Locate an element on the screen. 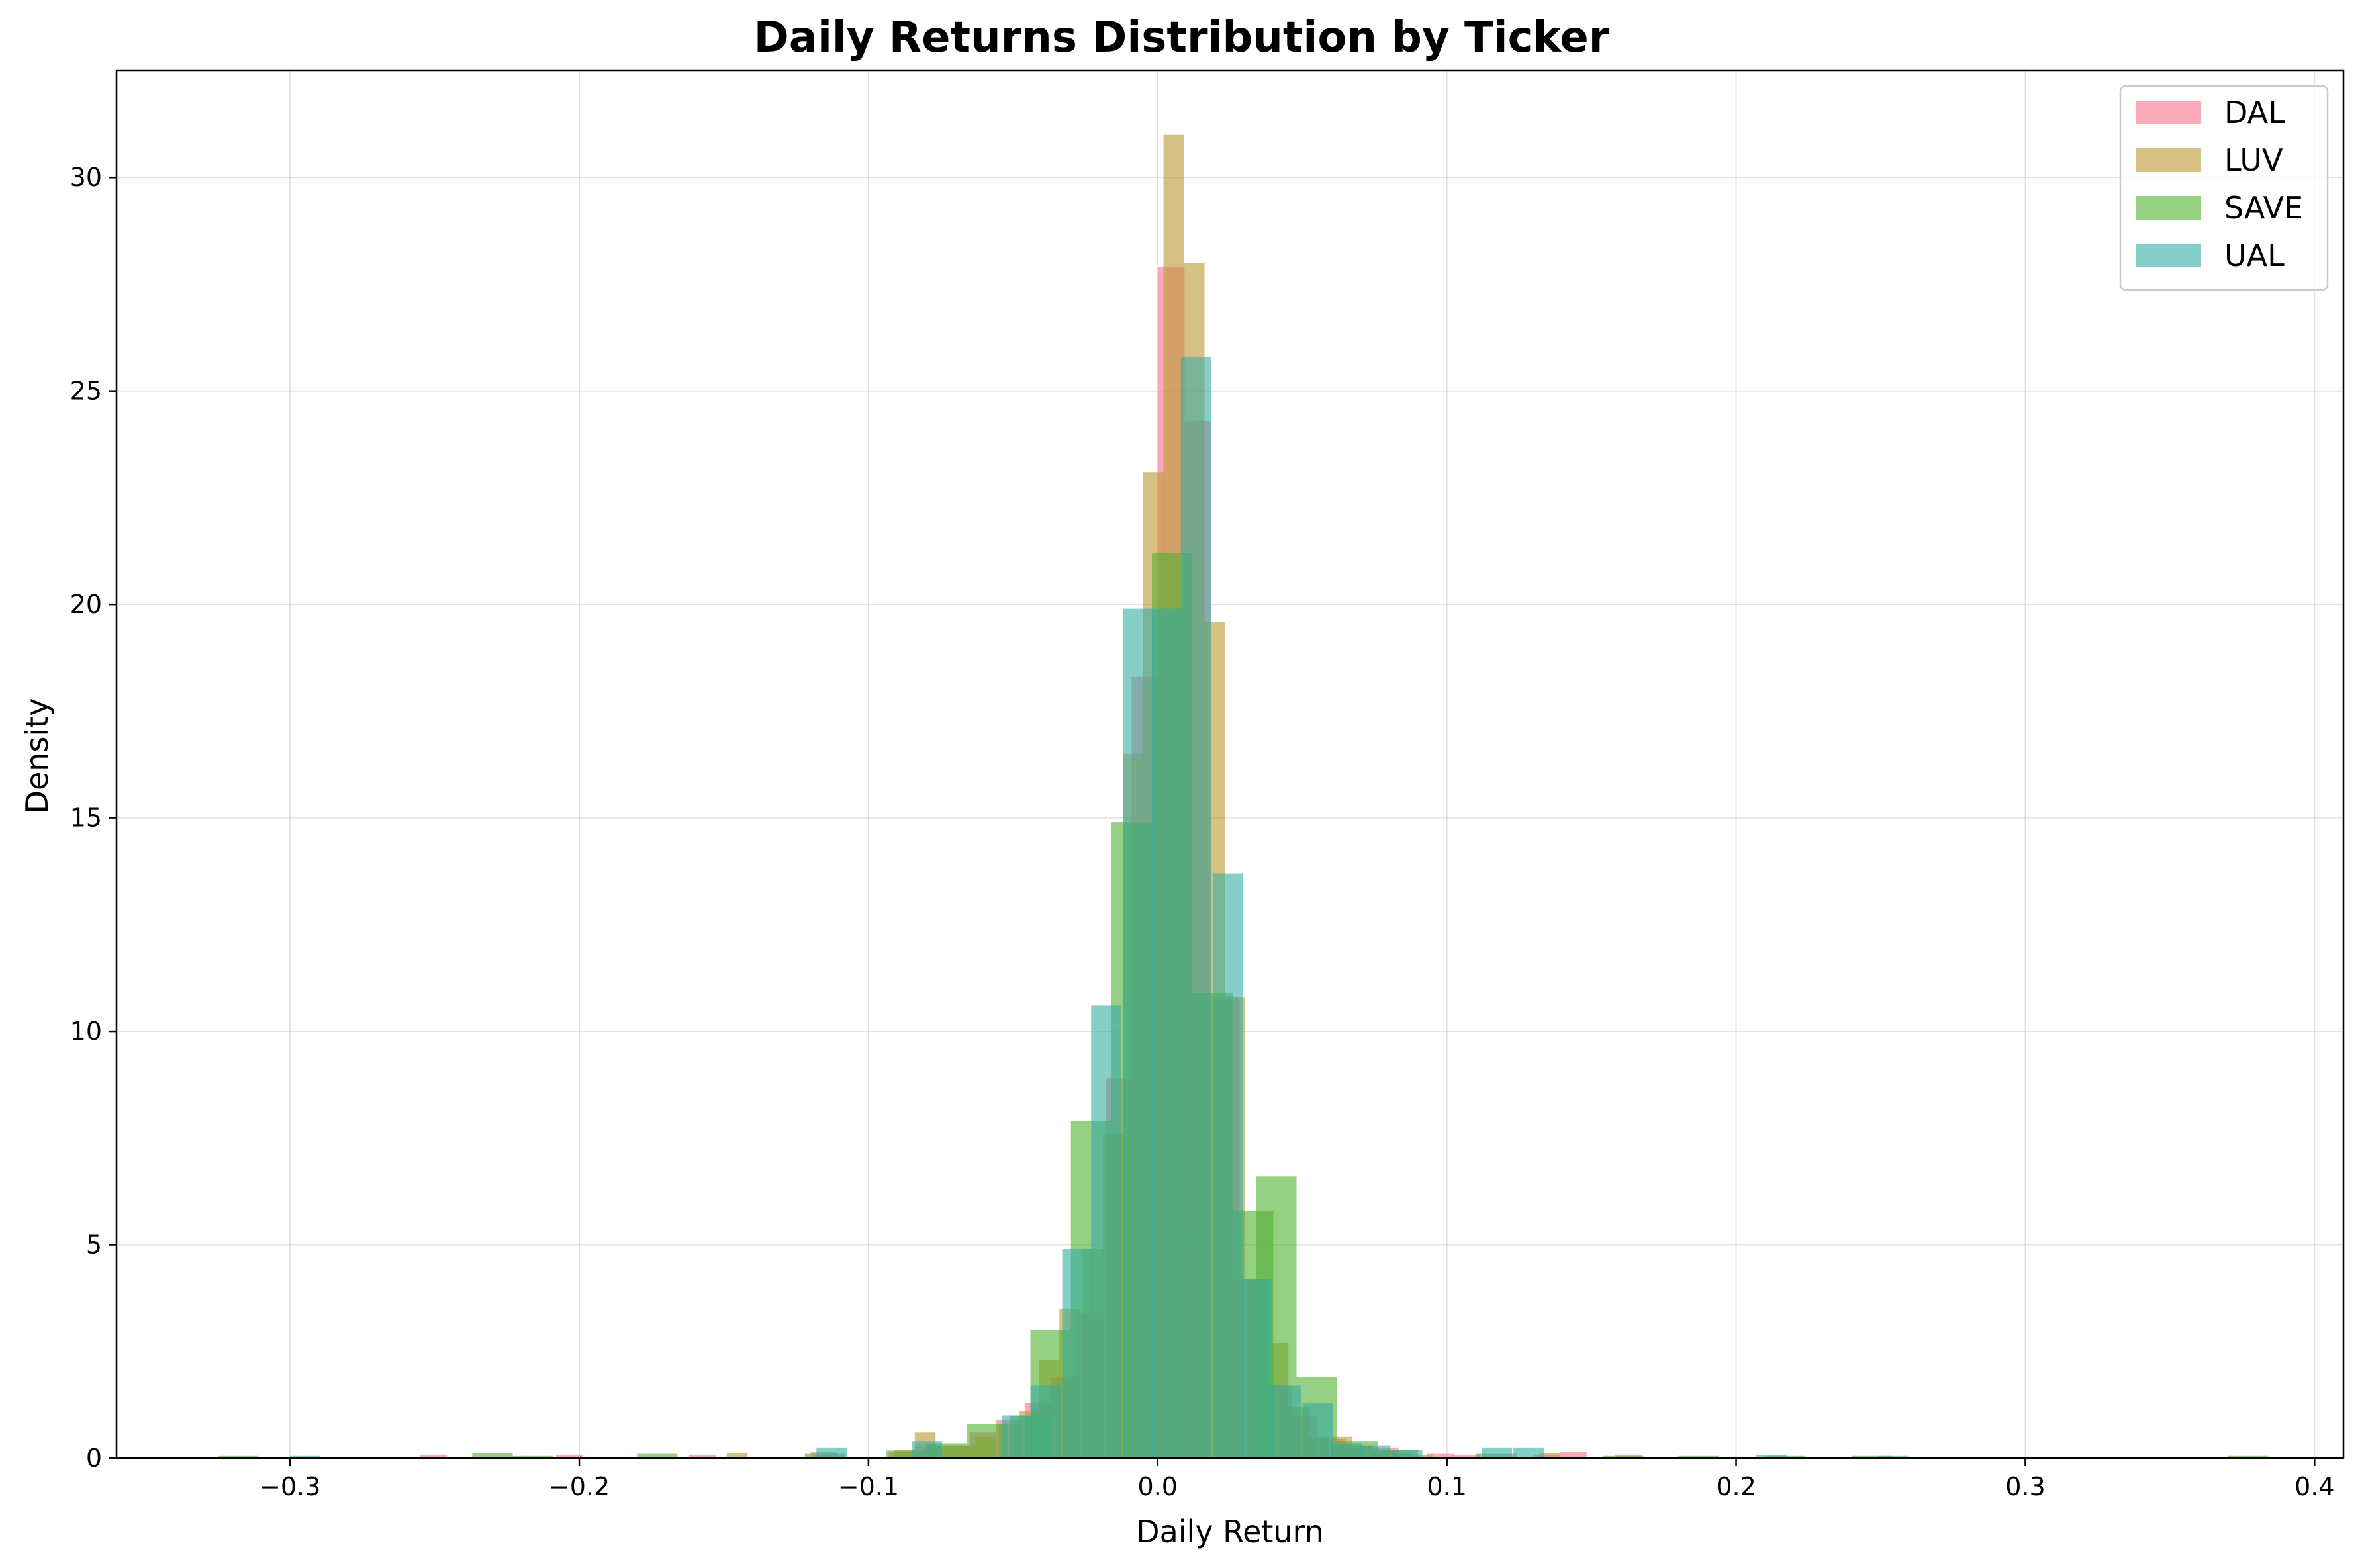 The image size is (2362, 1568). y-axis: 0 5 10 15 20 25 30 is located at coordinates (93, 818).